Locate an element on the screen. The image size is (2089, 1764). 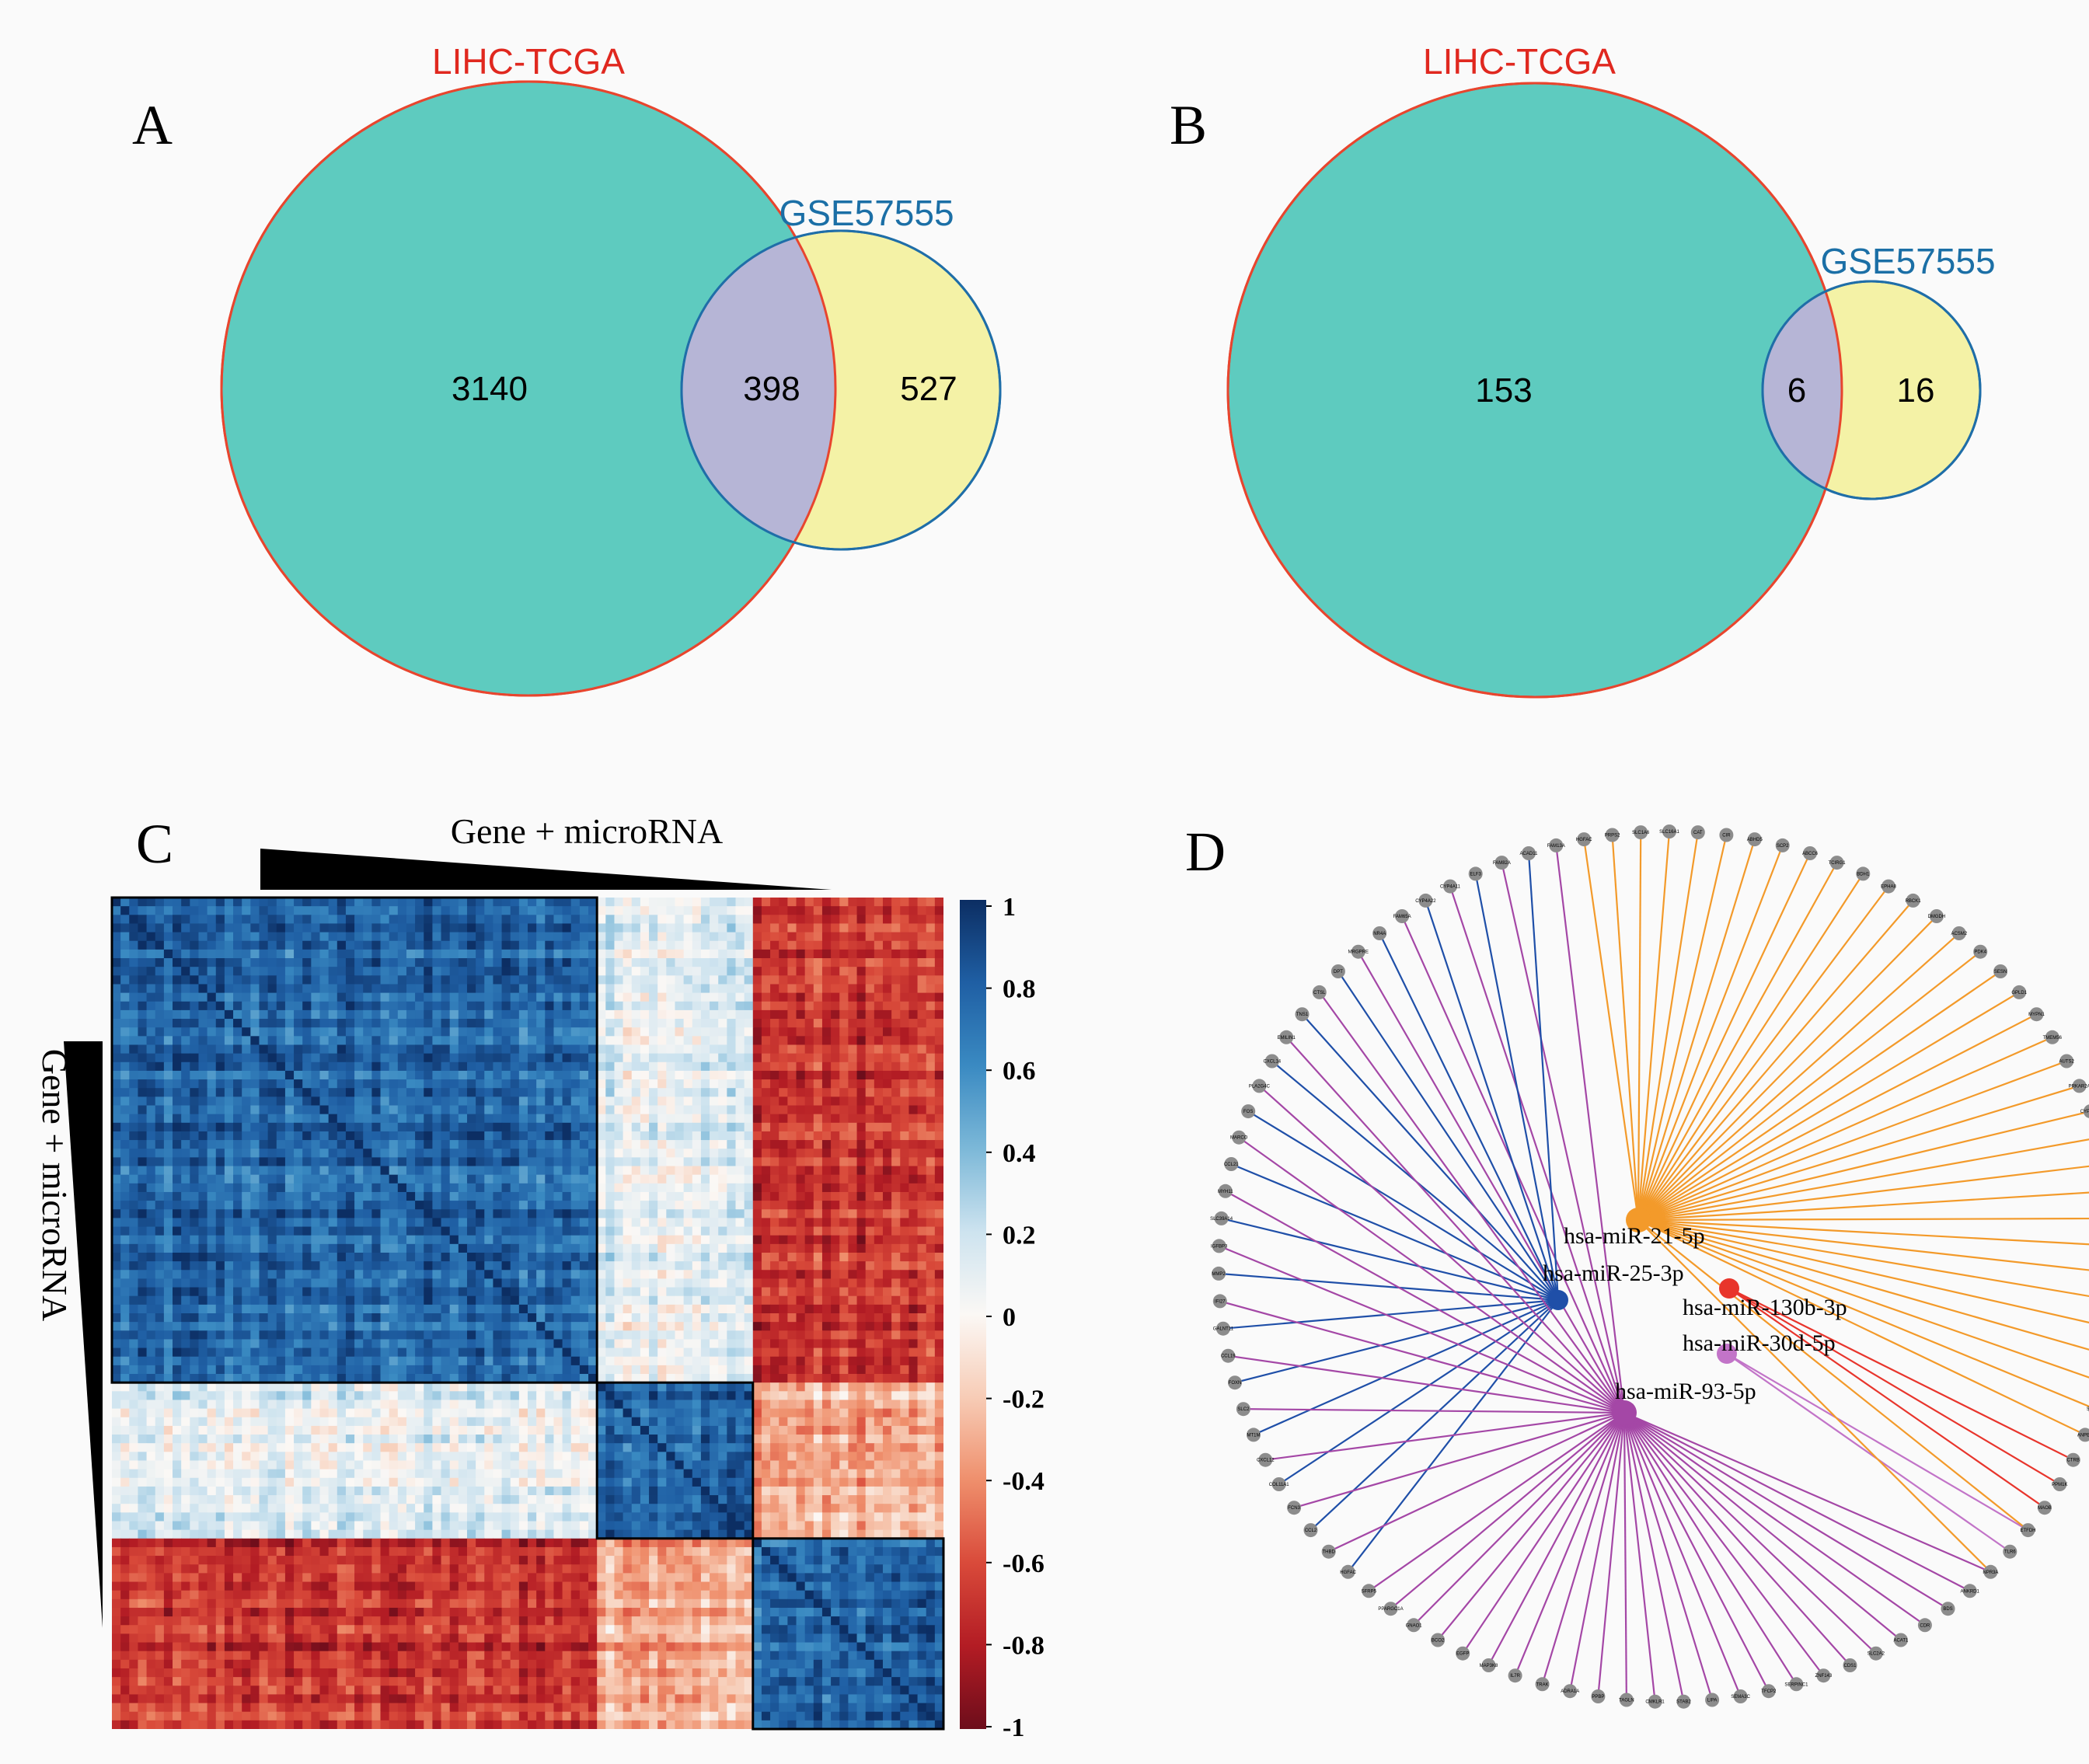
venn-b-set1-circle is located at coordinates (1535, 390).